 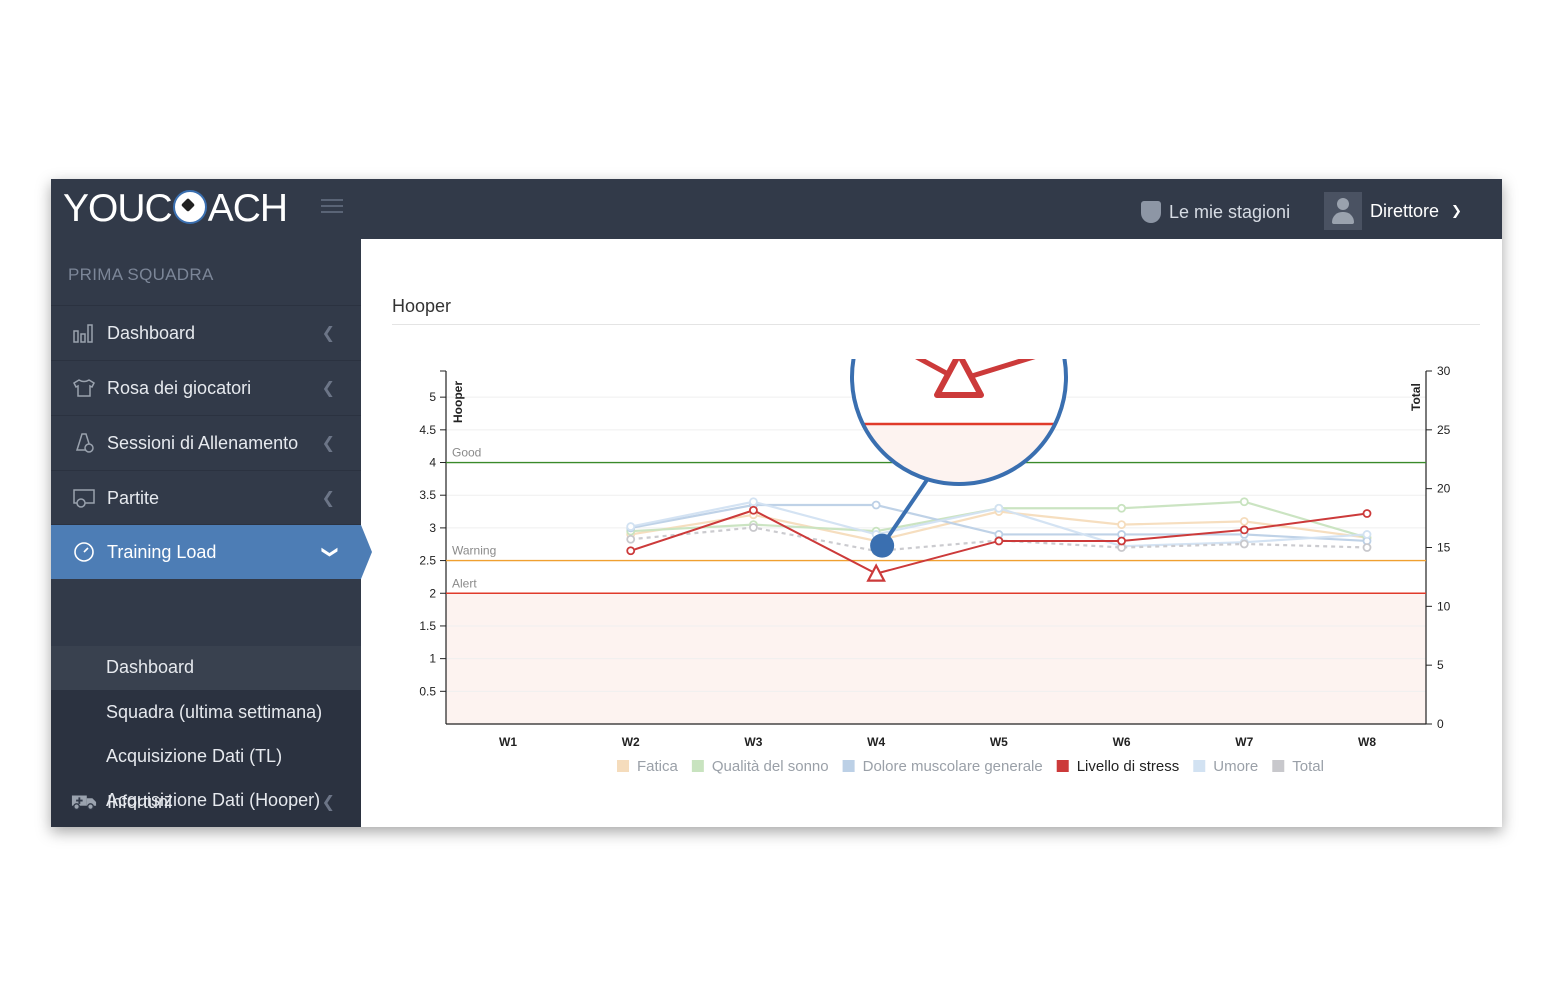 I want to click on y-tick-label-left: 4.5, so click(x=427, y=430).